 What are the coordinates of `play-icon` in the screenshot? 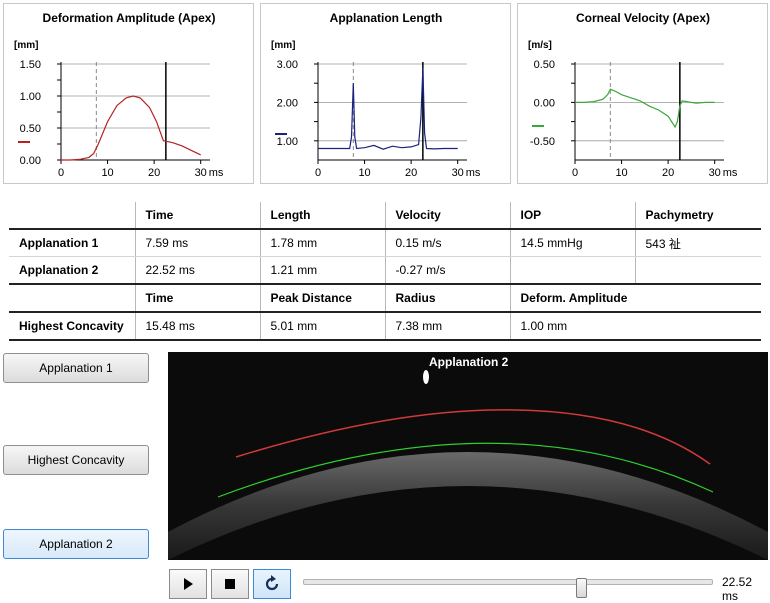 It's located at (188, 584).